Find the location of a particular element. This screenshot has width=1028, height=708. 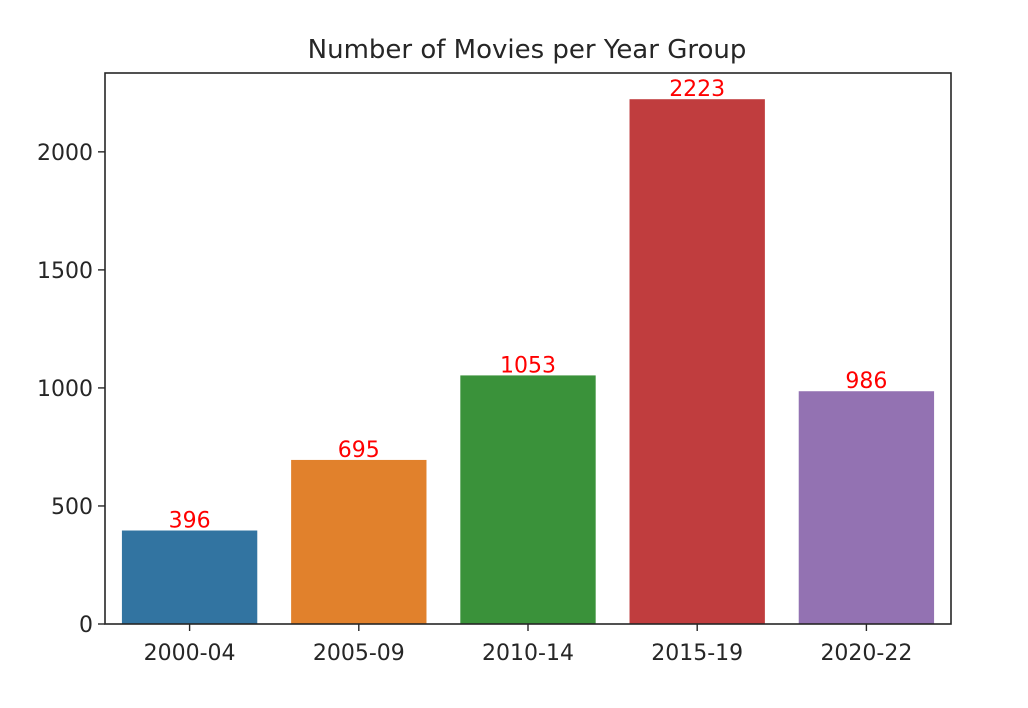

chart-title: Number of Movies per Year Group is located at coordinates (527, 50).